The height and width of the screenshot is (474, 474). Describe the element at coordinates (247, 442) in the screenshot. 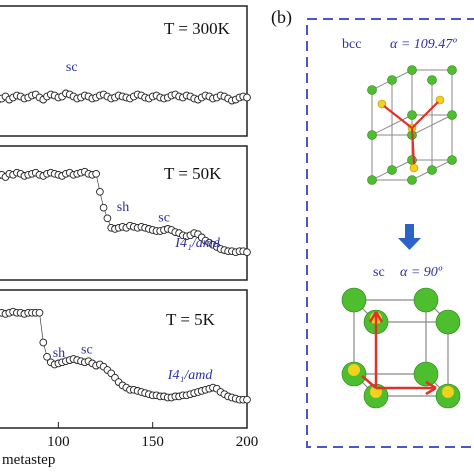

I see `x-tick-label: 200` at that location.